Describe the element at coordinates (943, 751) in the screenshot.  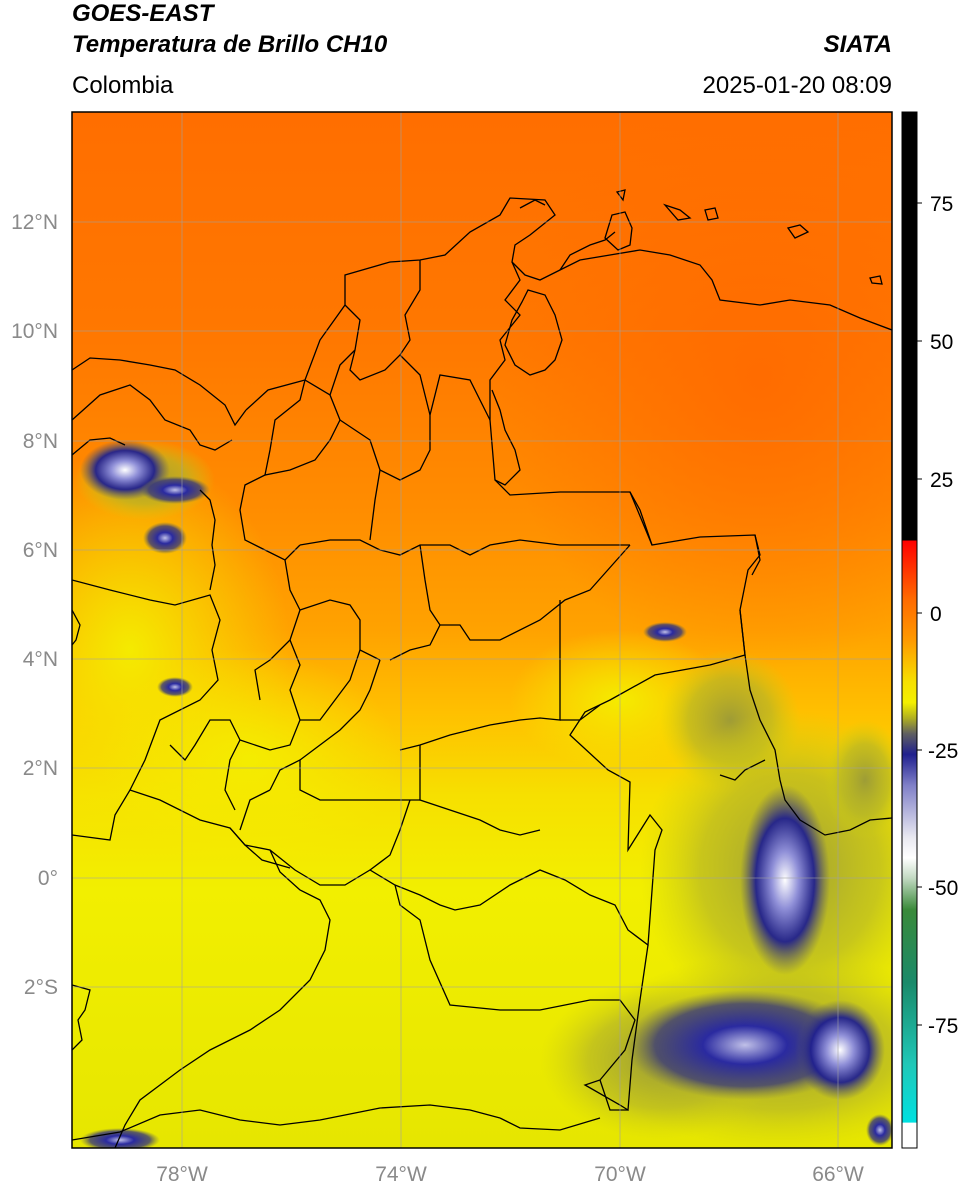
I see `colorbar-tick-label: -25` at that location.